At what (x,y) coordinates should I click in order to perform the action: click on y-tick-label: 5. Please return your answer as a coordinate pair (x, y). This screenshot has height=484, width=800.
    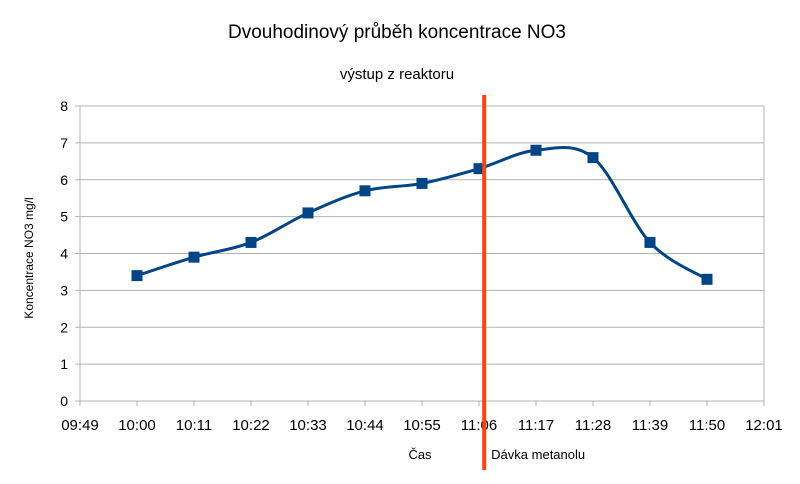
    Looking at the image, I should click on (64, 217).